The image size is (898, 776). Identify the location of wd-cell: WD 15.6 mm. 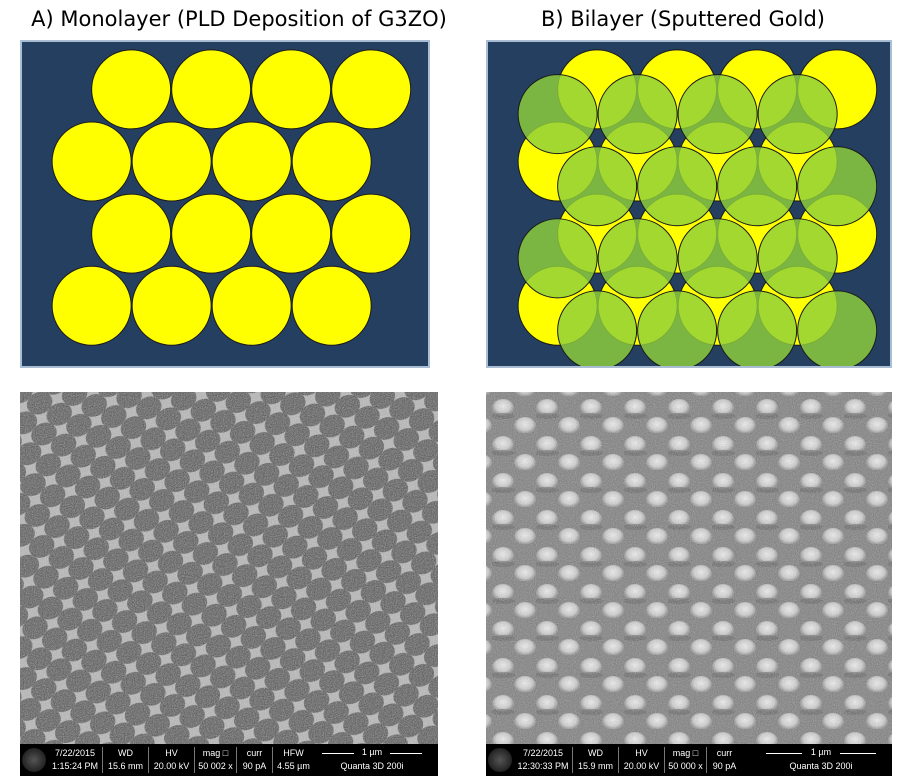
(125, 760).